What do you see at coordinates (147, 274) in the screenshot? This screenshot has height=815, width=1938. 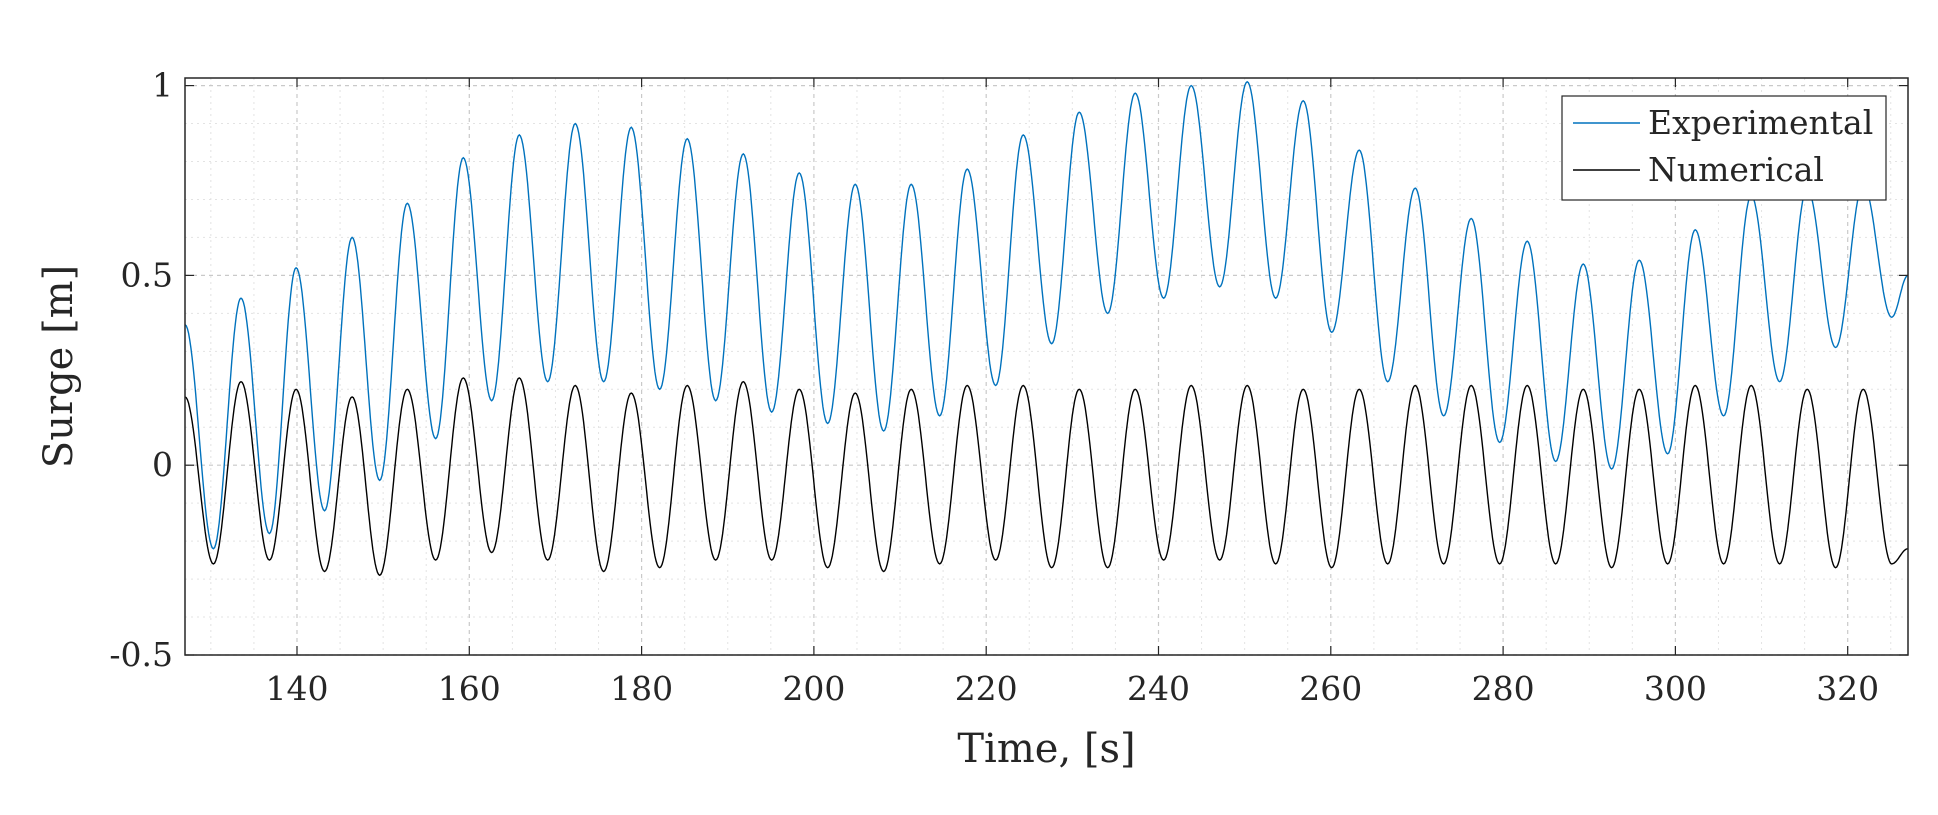 I see `y-tick-label: 0.5` at bounding box center [147, 274].